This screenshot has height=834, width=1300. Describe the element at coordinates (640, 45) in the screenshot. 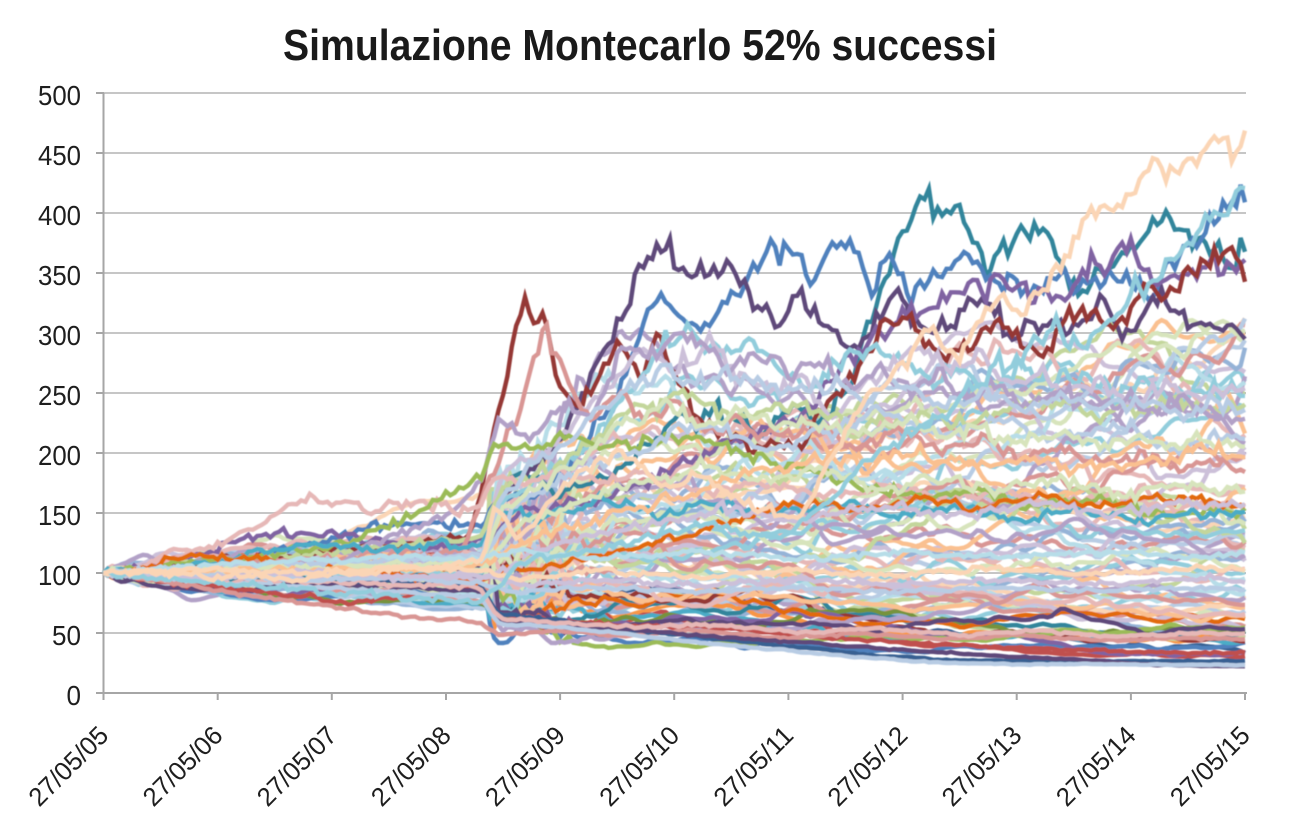

I see `svg-text:Simulazione Montecarlo 52% suc: Simulazione Montecarlo 52% successi` at that location.